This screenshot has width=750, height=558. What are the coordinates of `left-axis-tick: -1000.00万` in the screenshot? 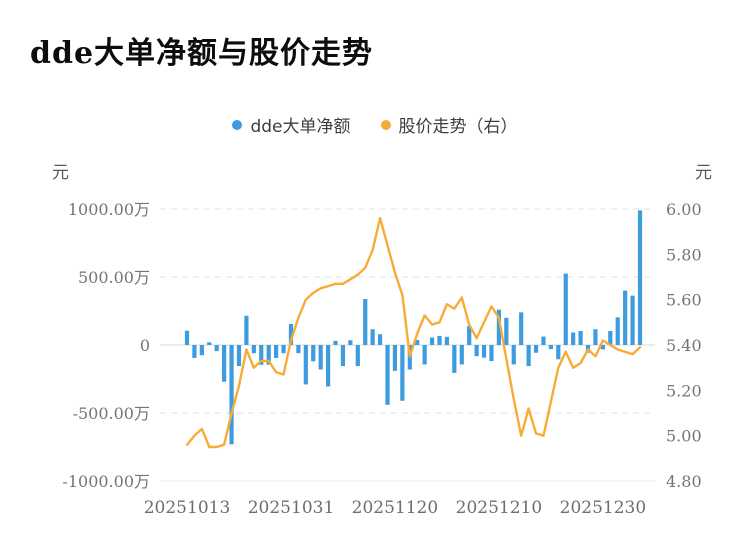 It's located at (106, 481).